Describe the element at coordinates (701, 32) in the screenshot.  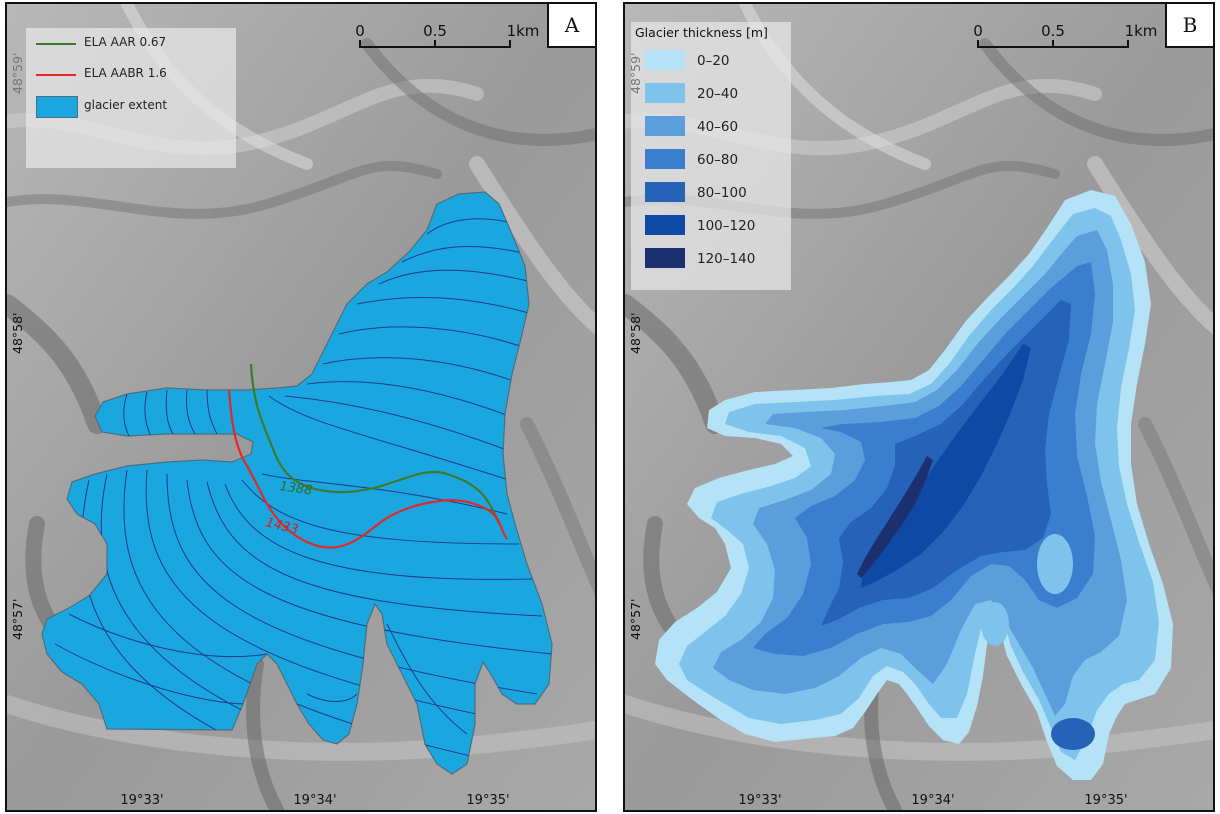
I see `legend-title-thickness: Glacier thickness [m]` at that location.